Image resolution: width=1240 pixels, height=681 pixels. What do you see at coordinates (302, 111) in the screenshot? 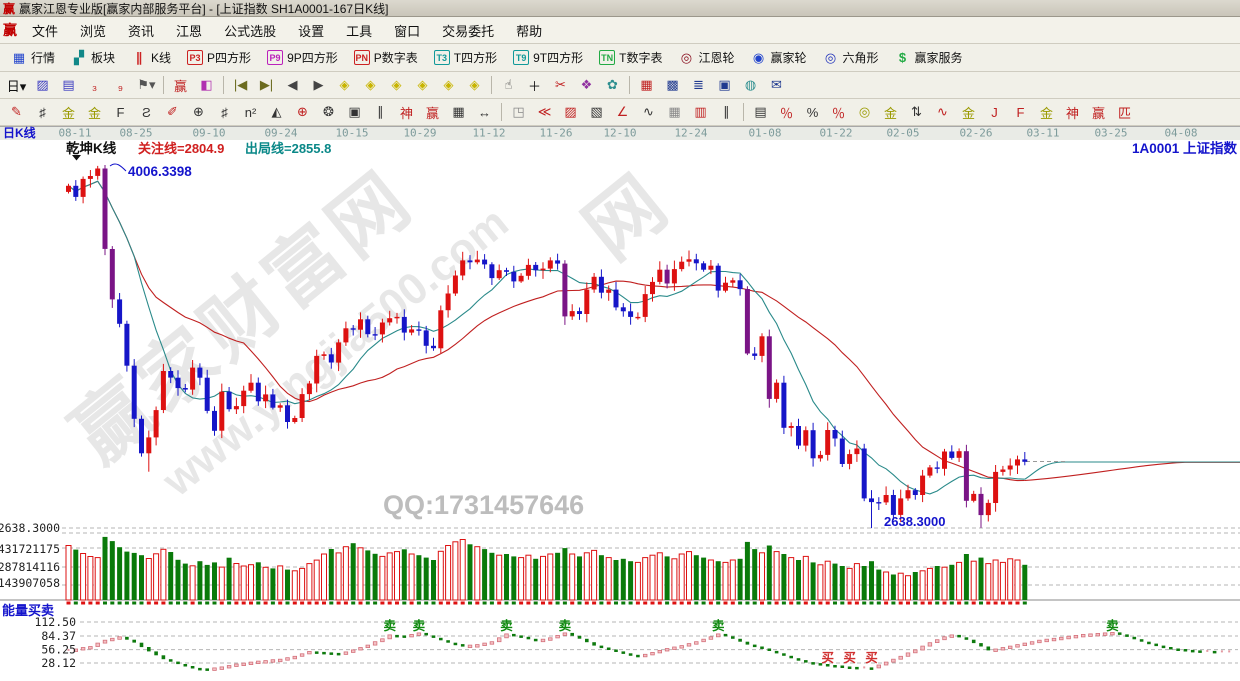
I see `circle-cross-icon: ⊕` at bounding box center [302, 111].